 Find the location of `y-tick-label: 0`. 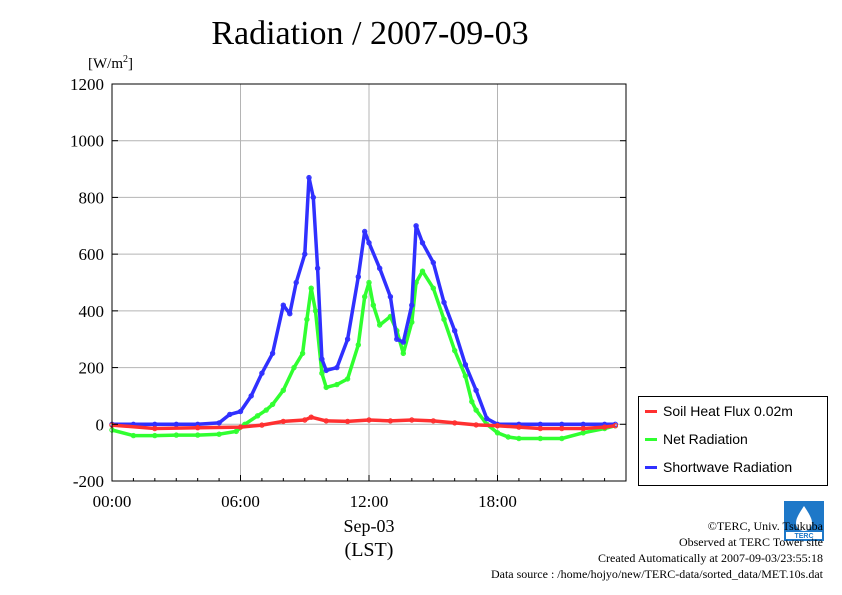

y-tick-label: 0 is located at coordinates (100, 424).